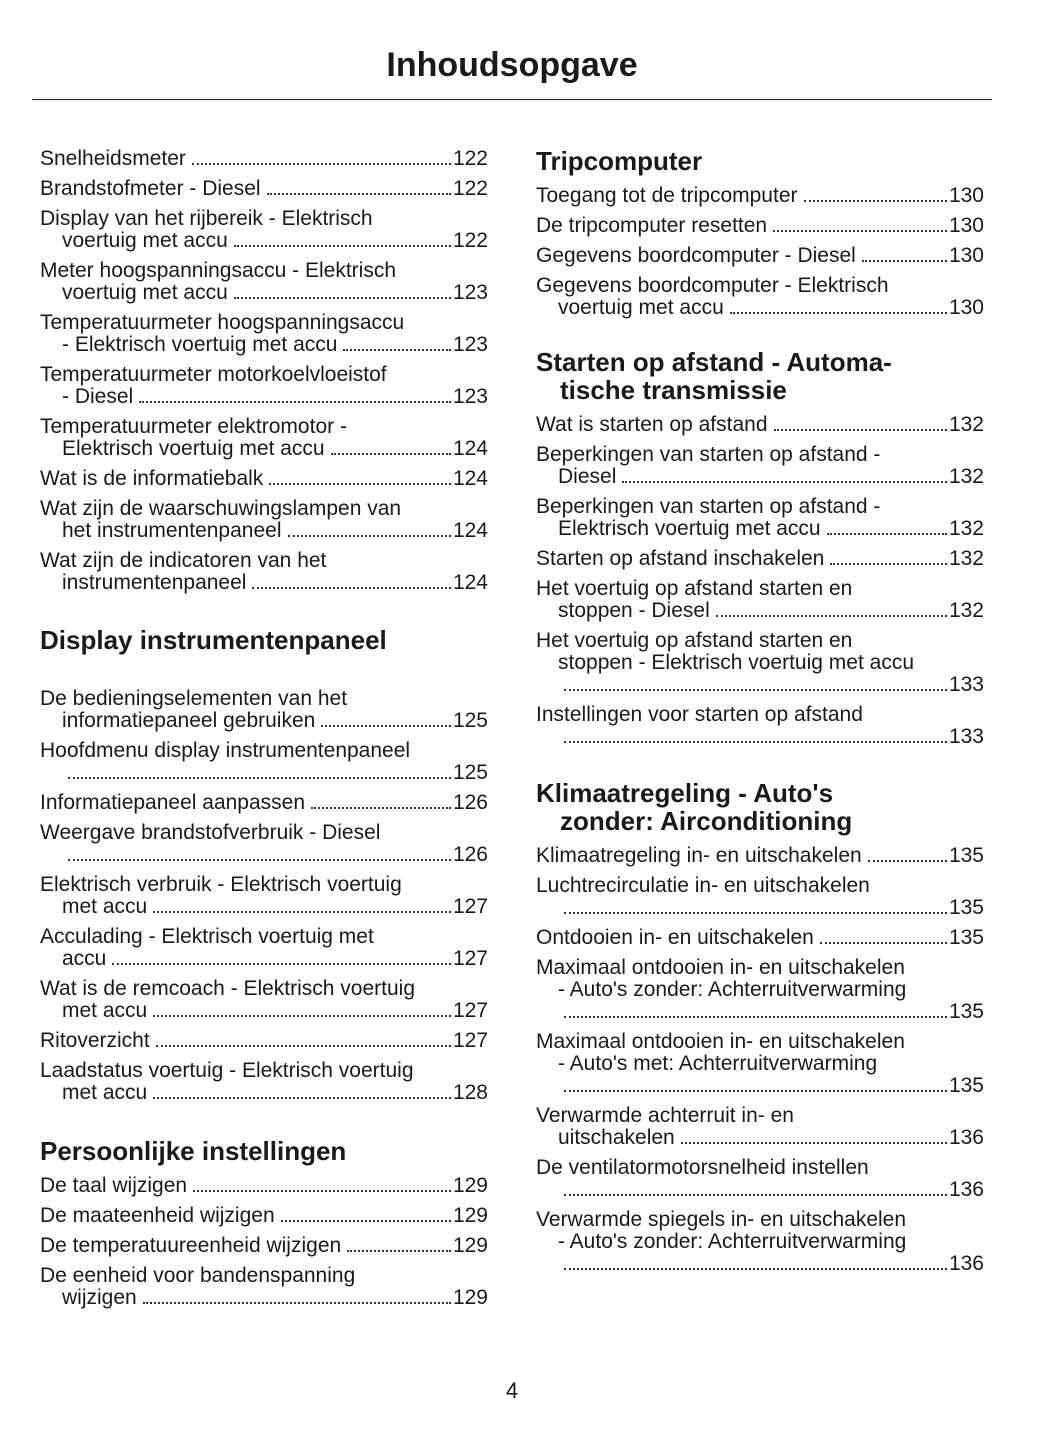 This screenshot has height=1448, width=1055. I want to click on toc-entry-line: 126, so click(264, 855).